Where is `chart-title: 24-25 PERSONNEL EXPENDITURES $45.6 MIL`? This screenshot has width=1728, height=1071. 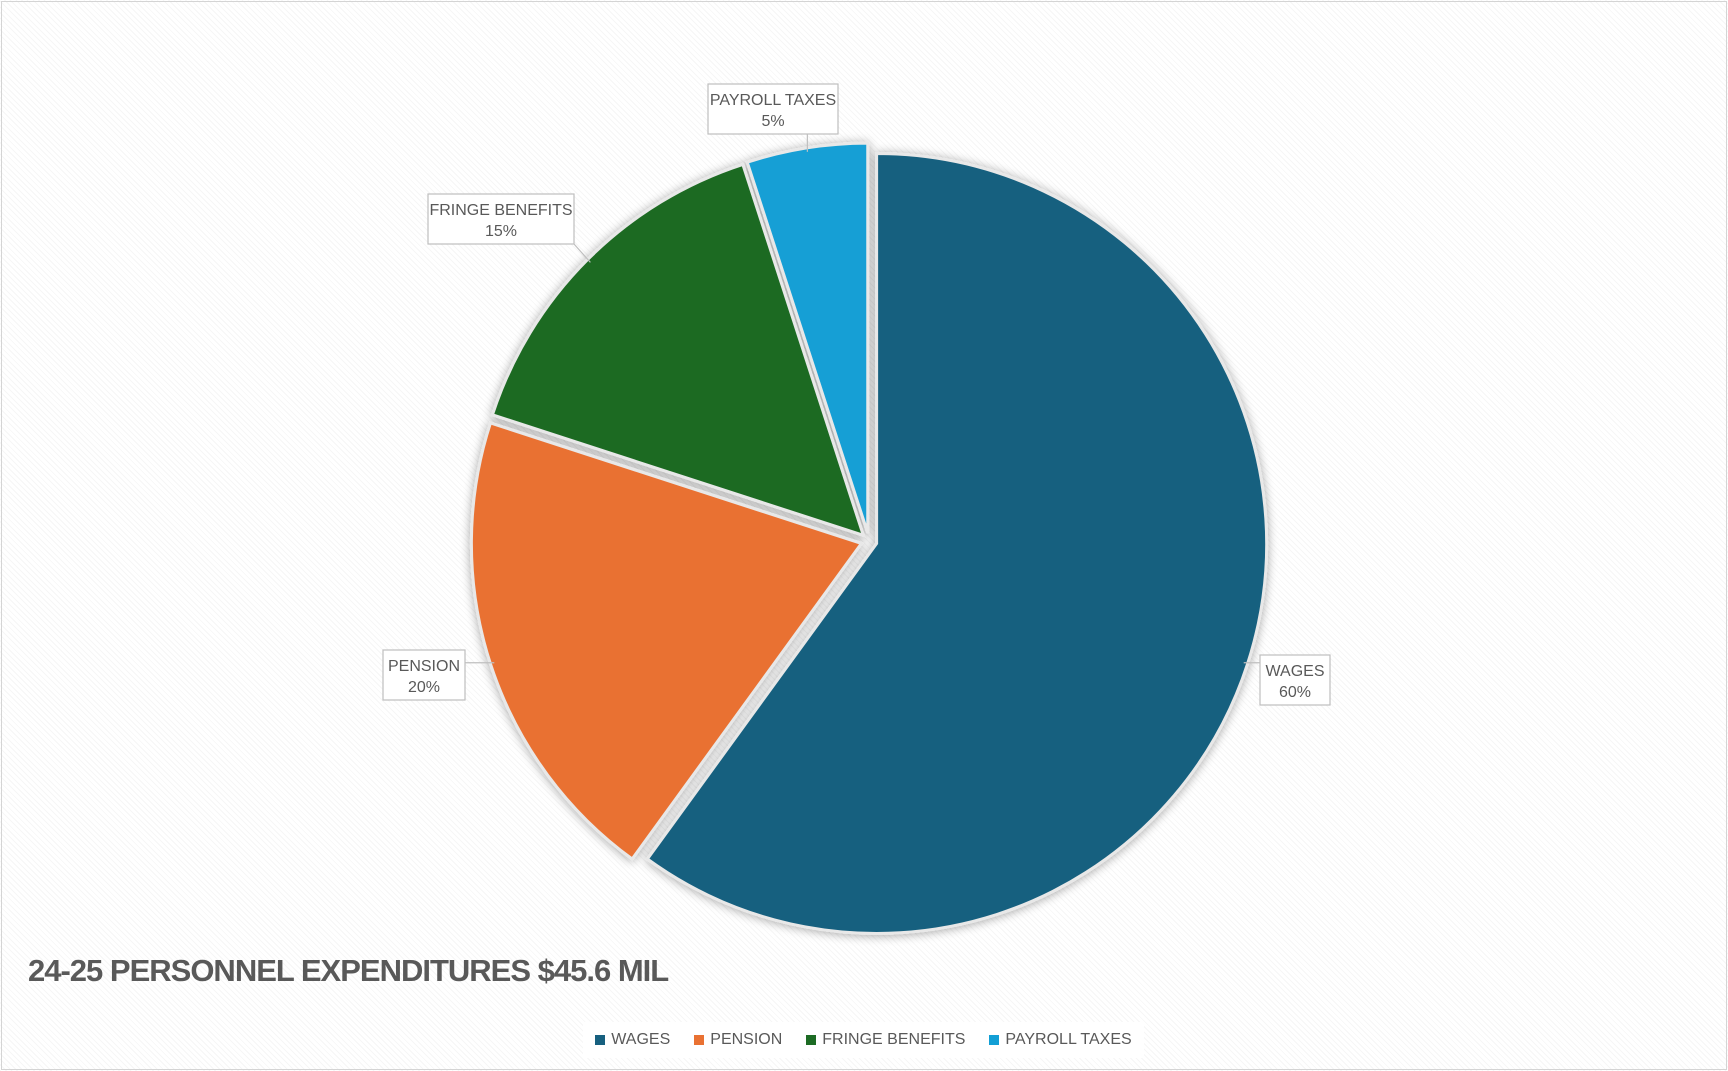 chart-title: 24-25 PERSONNEL EXPENDITURES $45.6 MIL is located at coordinates (348, 970).